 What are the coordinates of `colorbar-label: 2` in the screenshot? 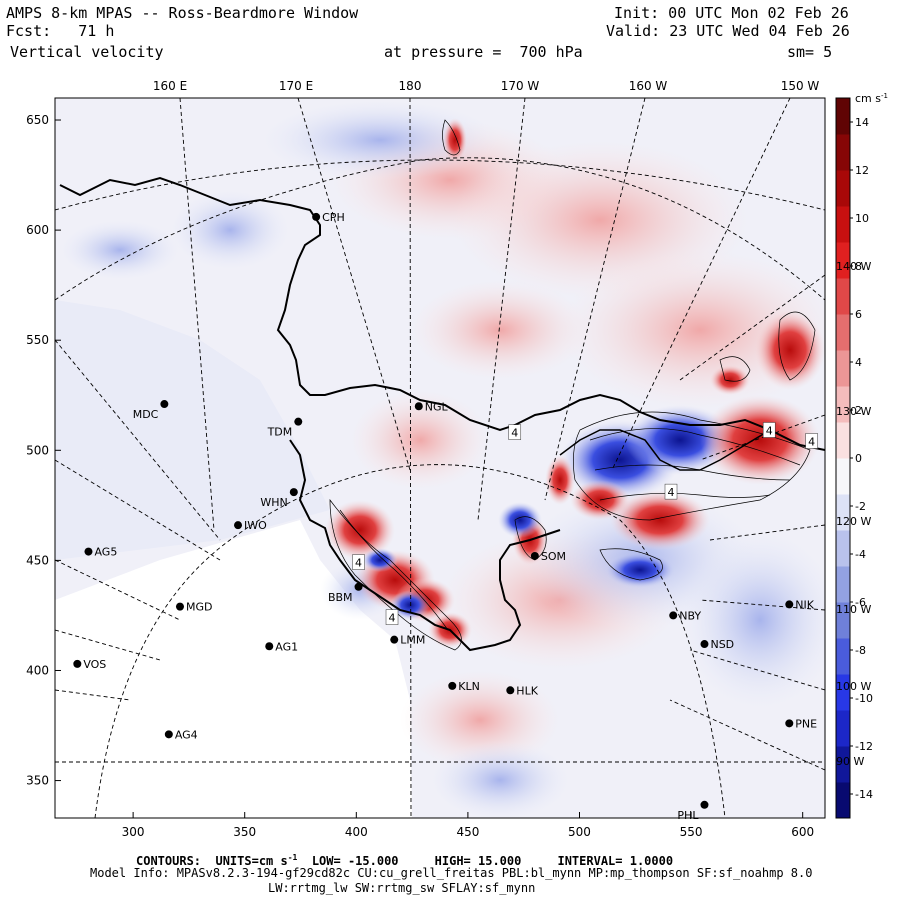 It's located at (858, 410).